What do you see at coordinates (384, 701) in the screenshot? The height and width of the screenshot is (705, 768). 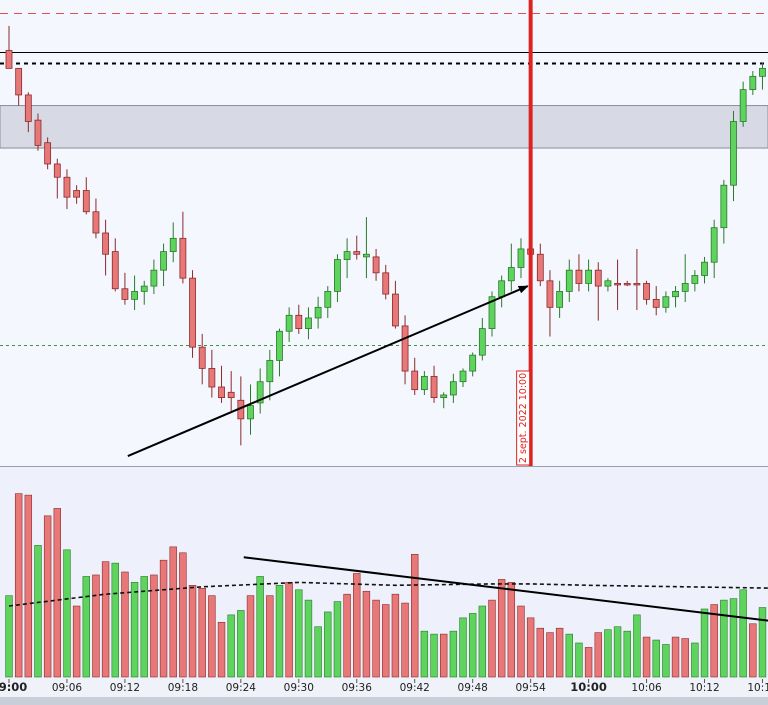 I see `bottom-scrollbar` at bounding box center [384, 701].